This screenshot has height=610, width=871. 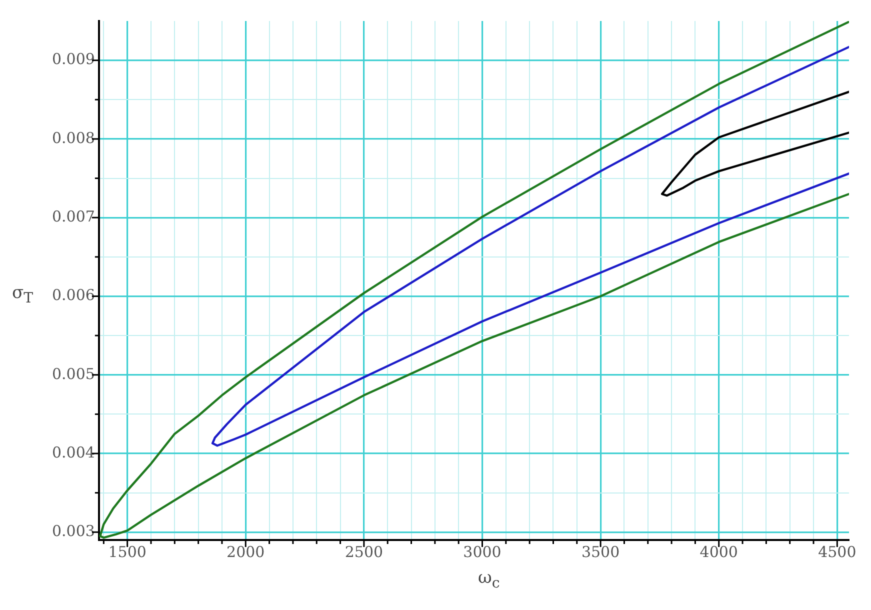 I want to click on x-tick-label: 3500, so click(x=600, y=551).